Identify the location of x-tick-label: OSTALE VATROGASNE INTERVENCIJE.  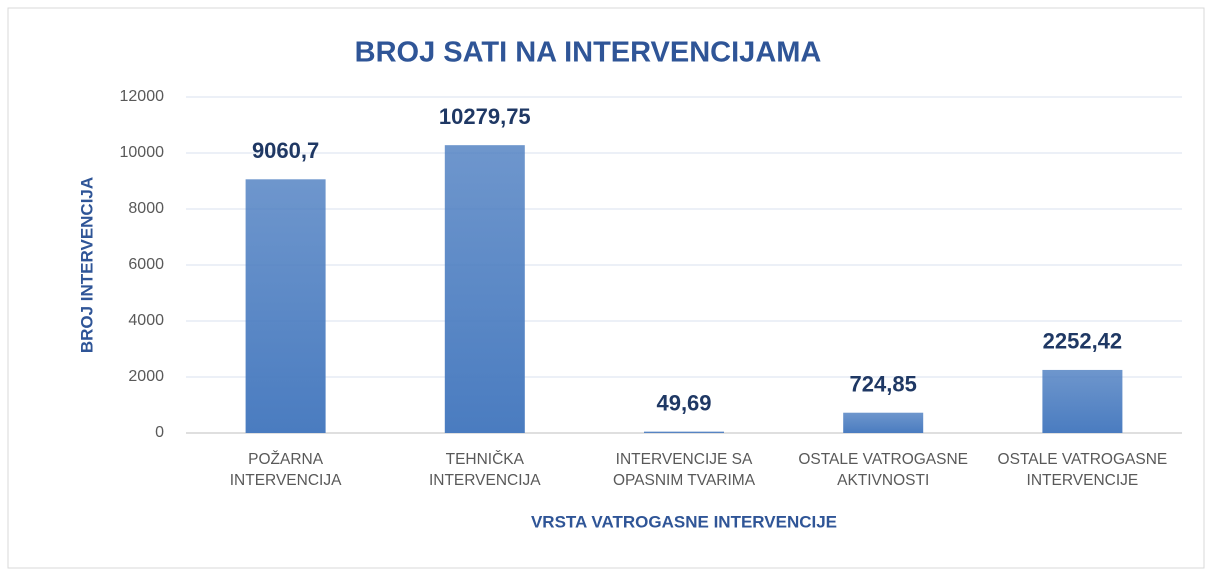
(1082, 470).